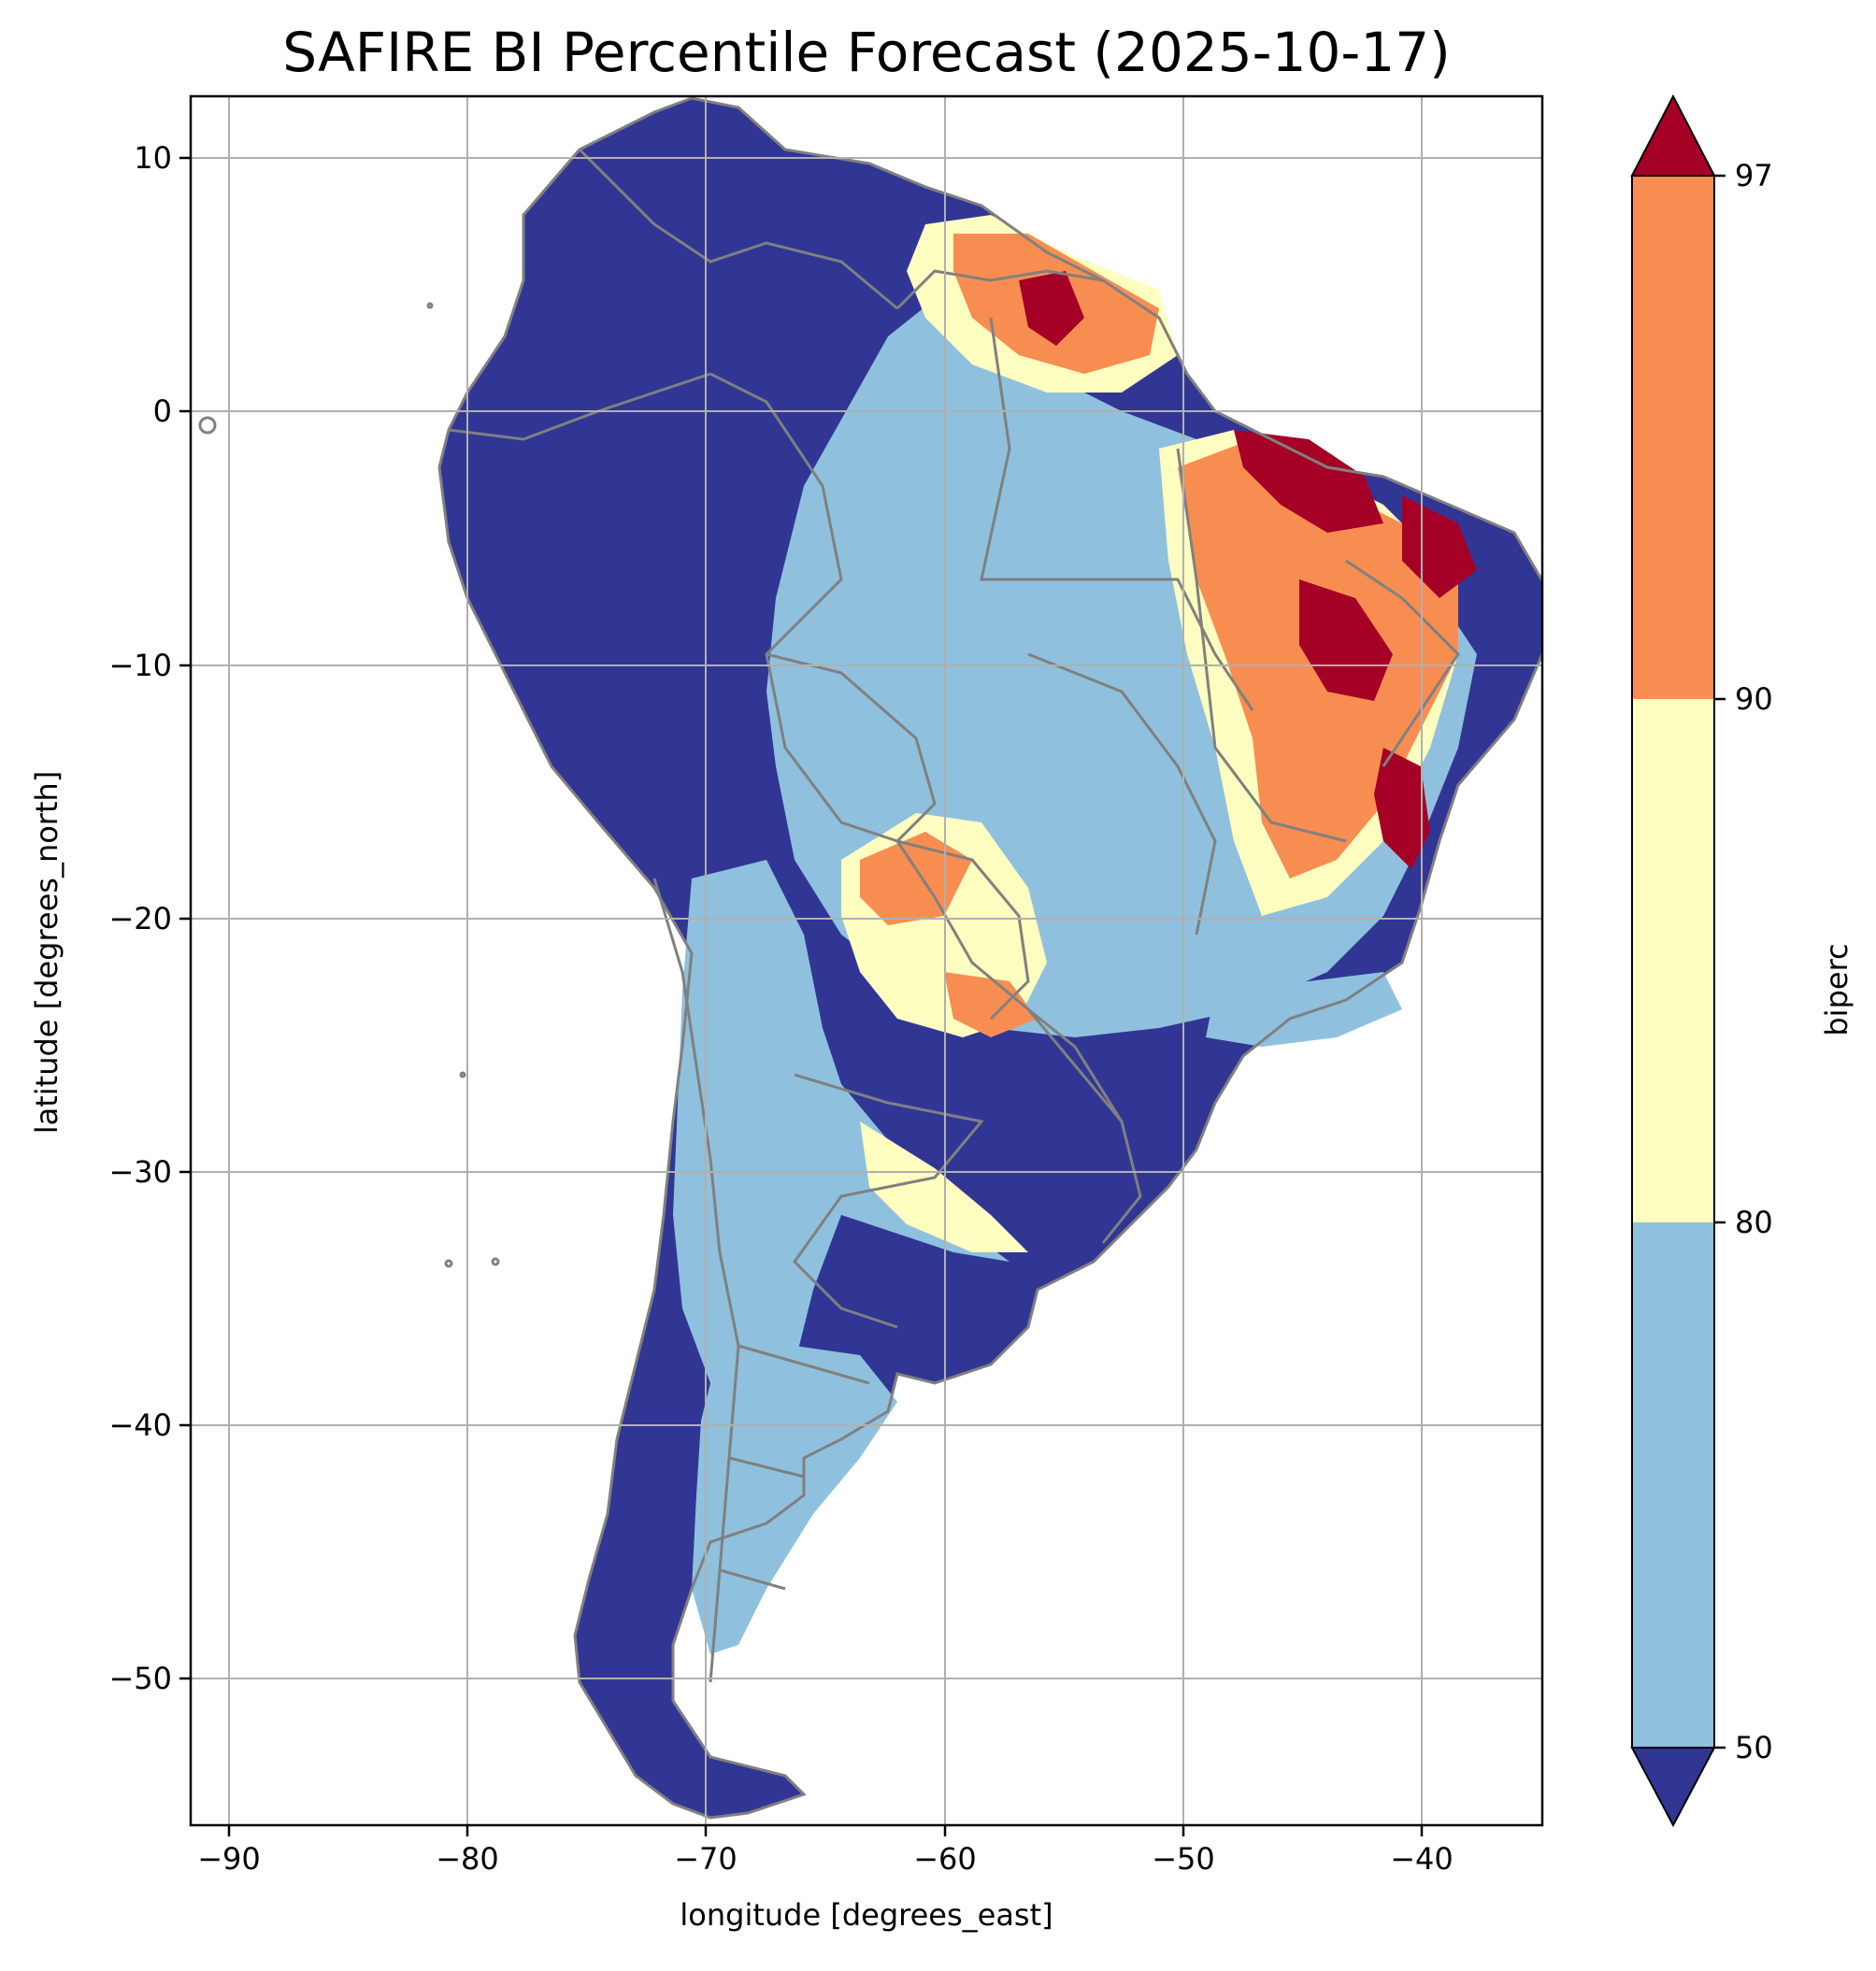 Image resolution: width=1876 pixels, height=1971 pixels. I want to click on border-patagonia, so click(794, 1468).